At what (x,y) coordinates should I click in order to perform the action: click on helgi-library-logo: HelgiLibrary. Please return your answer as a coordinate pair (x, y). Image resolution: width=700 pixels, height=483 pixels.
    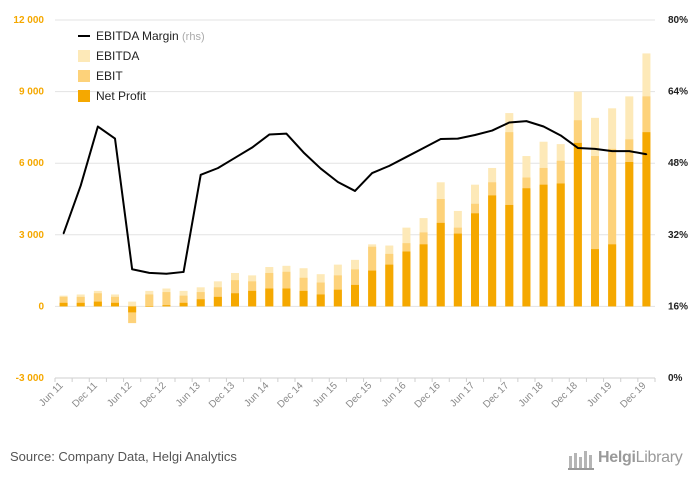
    Looking at the image, I should click on (630, 459).